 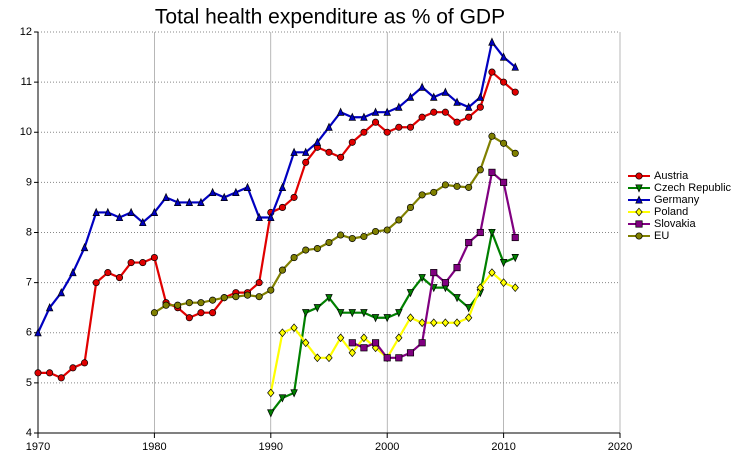 I want to click on y-tick-label: 12, so click(x=26, y=32).